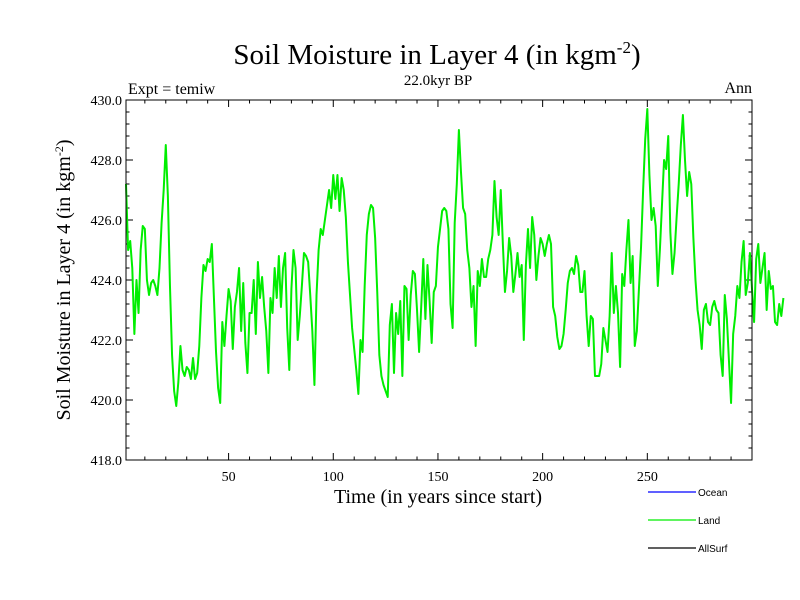  What do you see at coordinates (709, 521) in the screenshot?
I see `legend-label-land: Land` at bounding box center [709, 521].